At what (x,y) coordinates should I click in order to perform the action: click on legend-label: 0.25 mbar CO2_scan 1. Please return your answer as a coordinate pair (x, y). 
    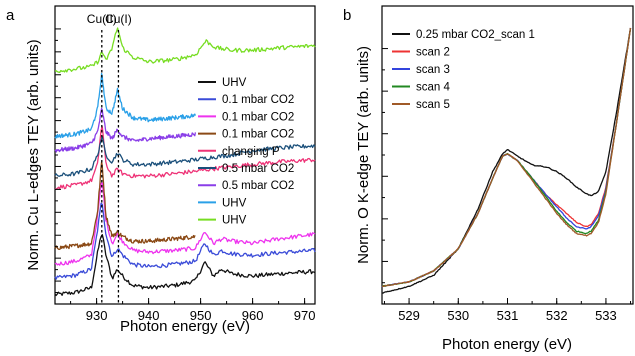
    Looking at the image, I should click on (475, 35).